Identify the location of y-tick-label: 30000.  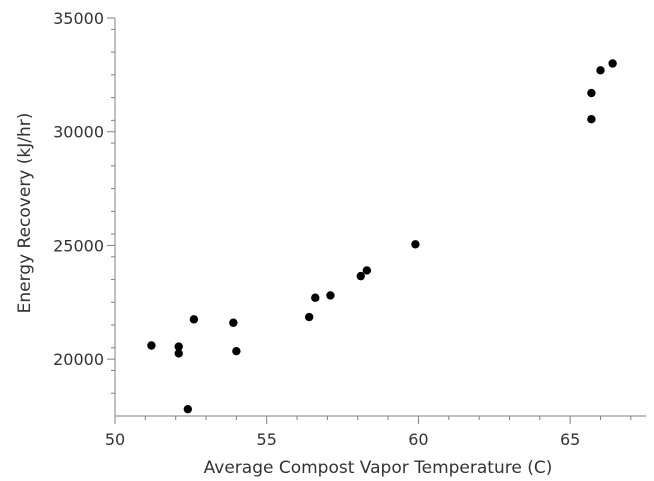
(78, 132).